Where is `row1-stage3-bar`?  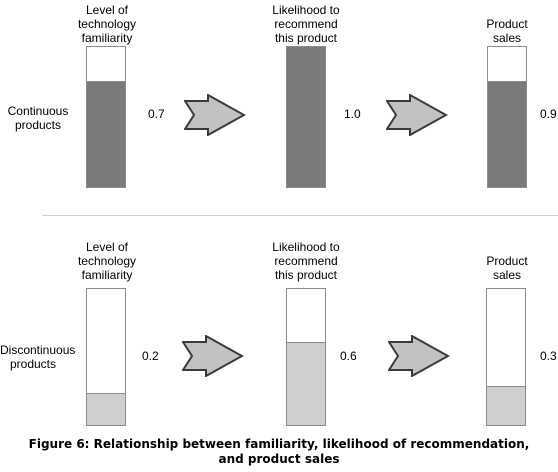
row1-stage3-bar is located at coordinates (507, 117).